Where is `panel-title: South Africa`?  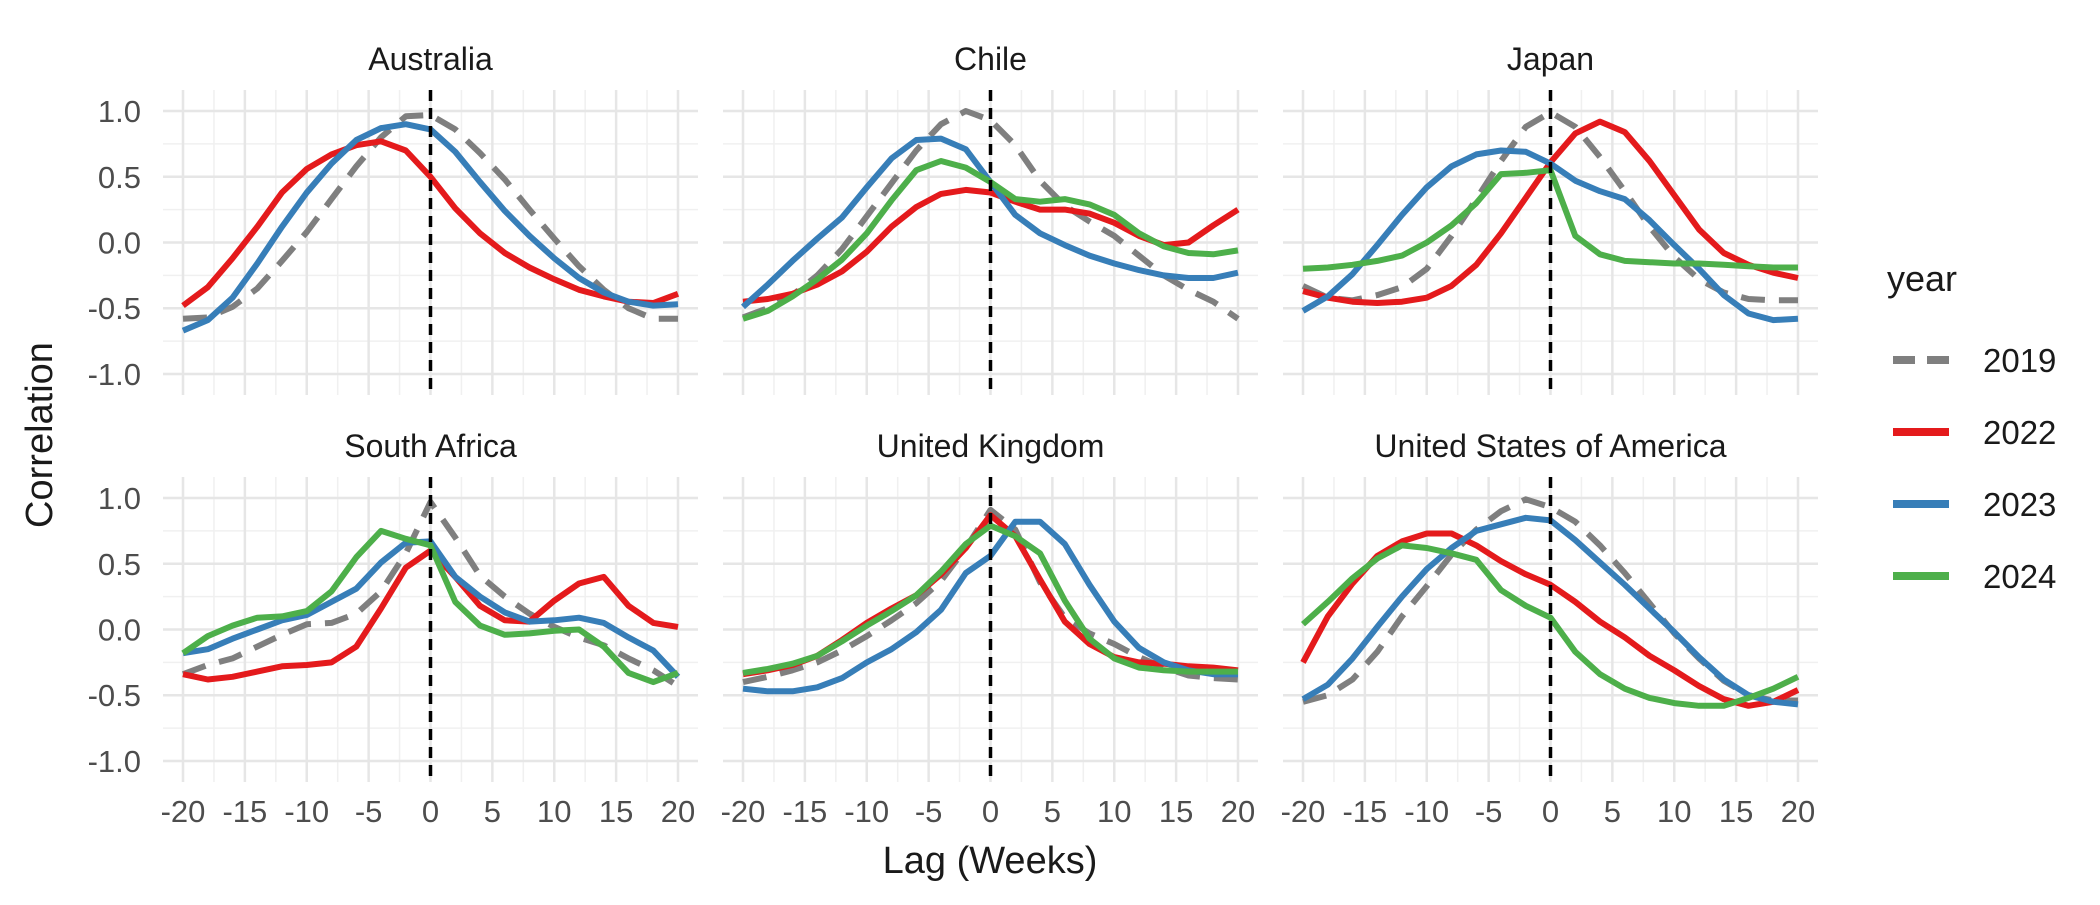 panel-title: South Africa is located at coordinates (430, 446).